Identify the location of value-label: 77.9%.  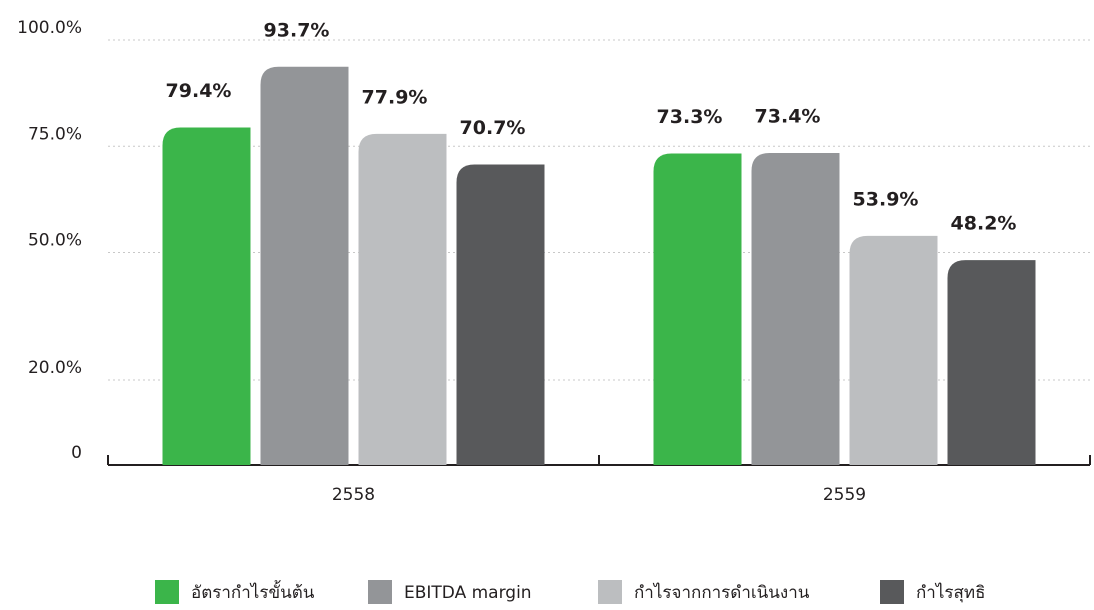
(395, 97).